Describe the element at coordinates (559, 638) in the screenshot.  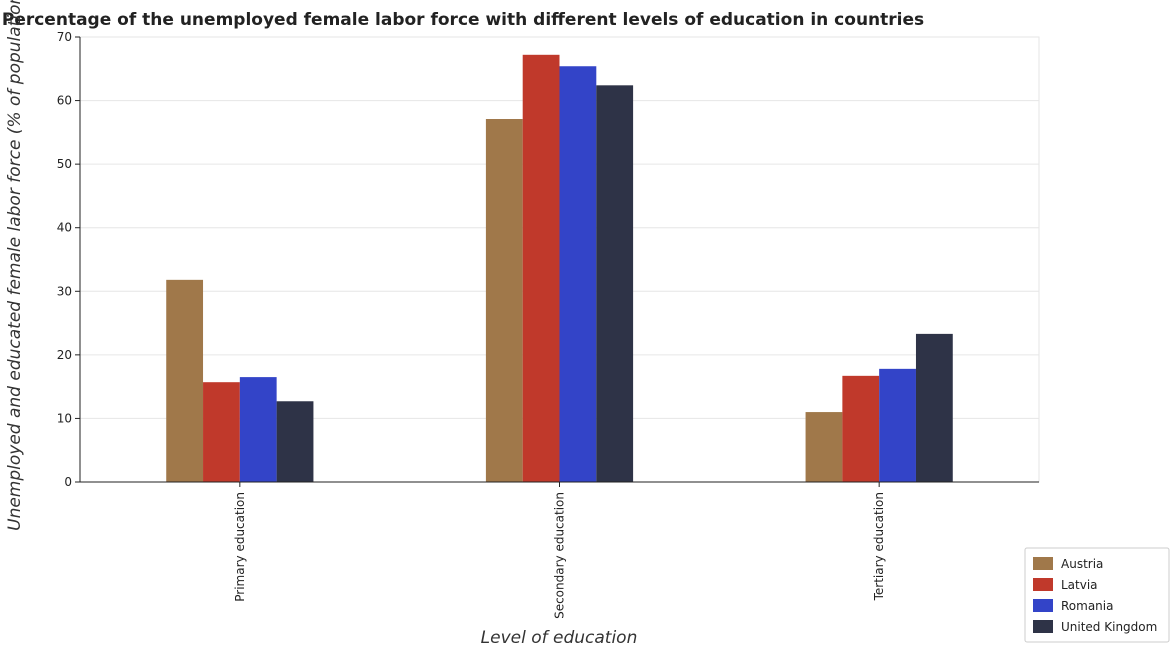
I see `x-axis-title: Level of education` at that location.